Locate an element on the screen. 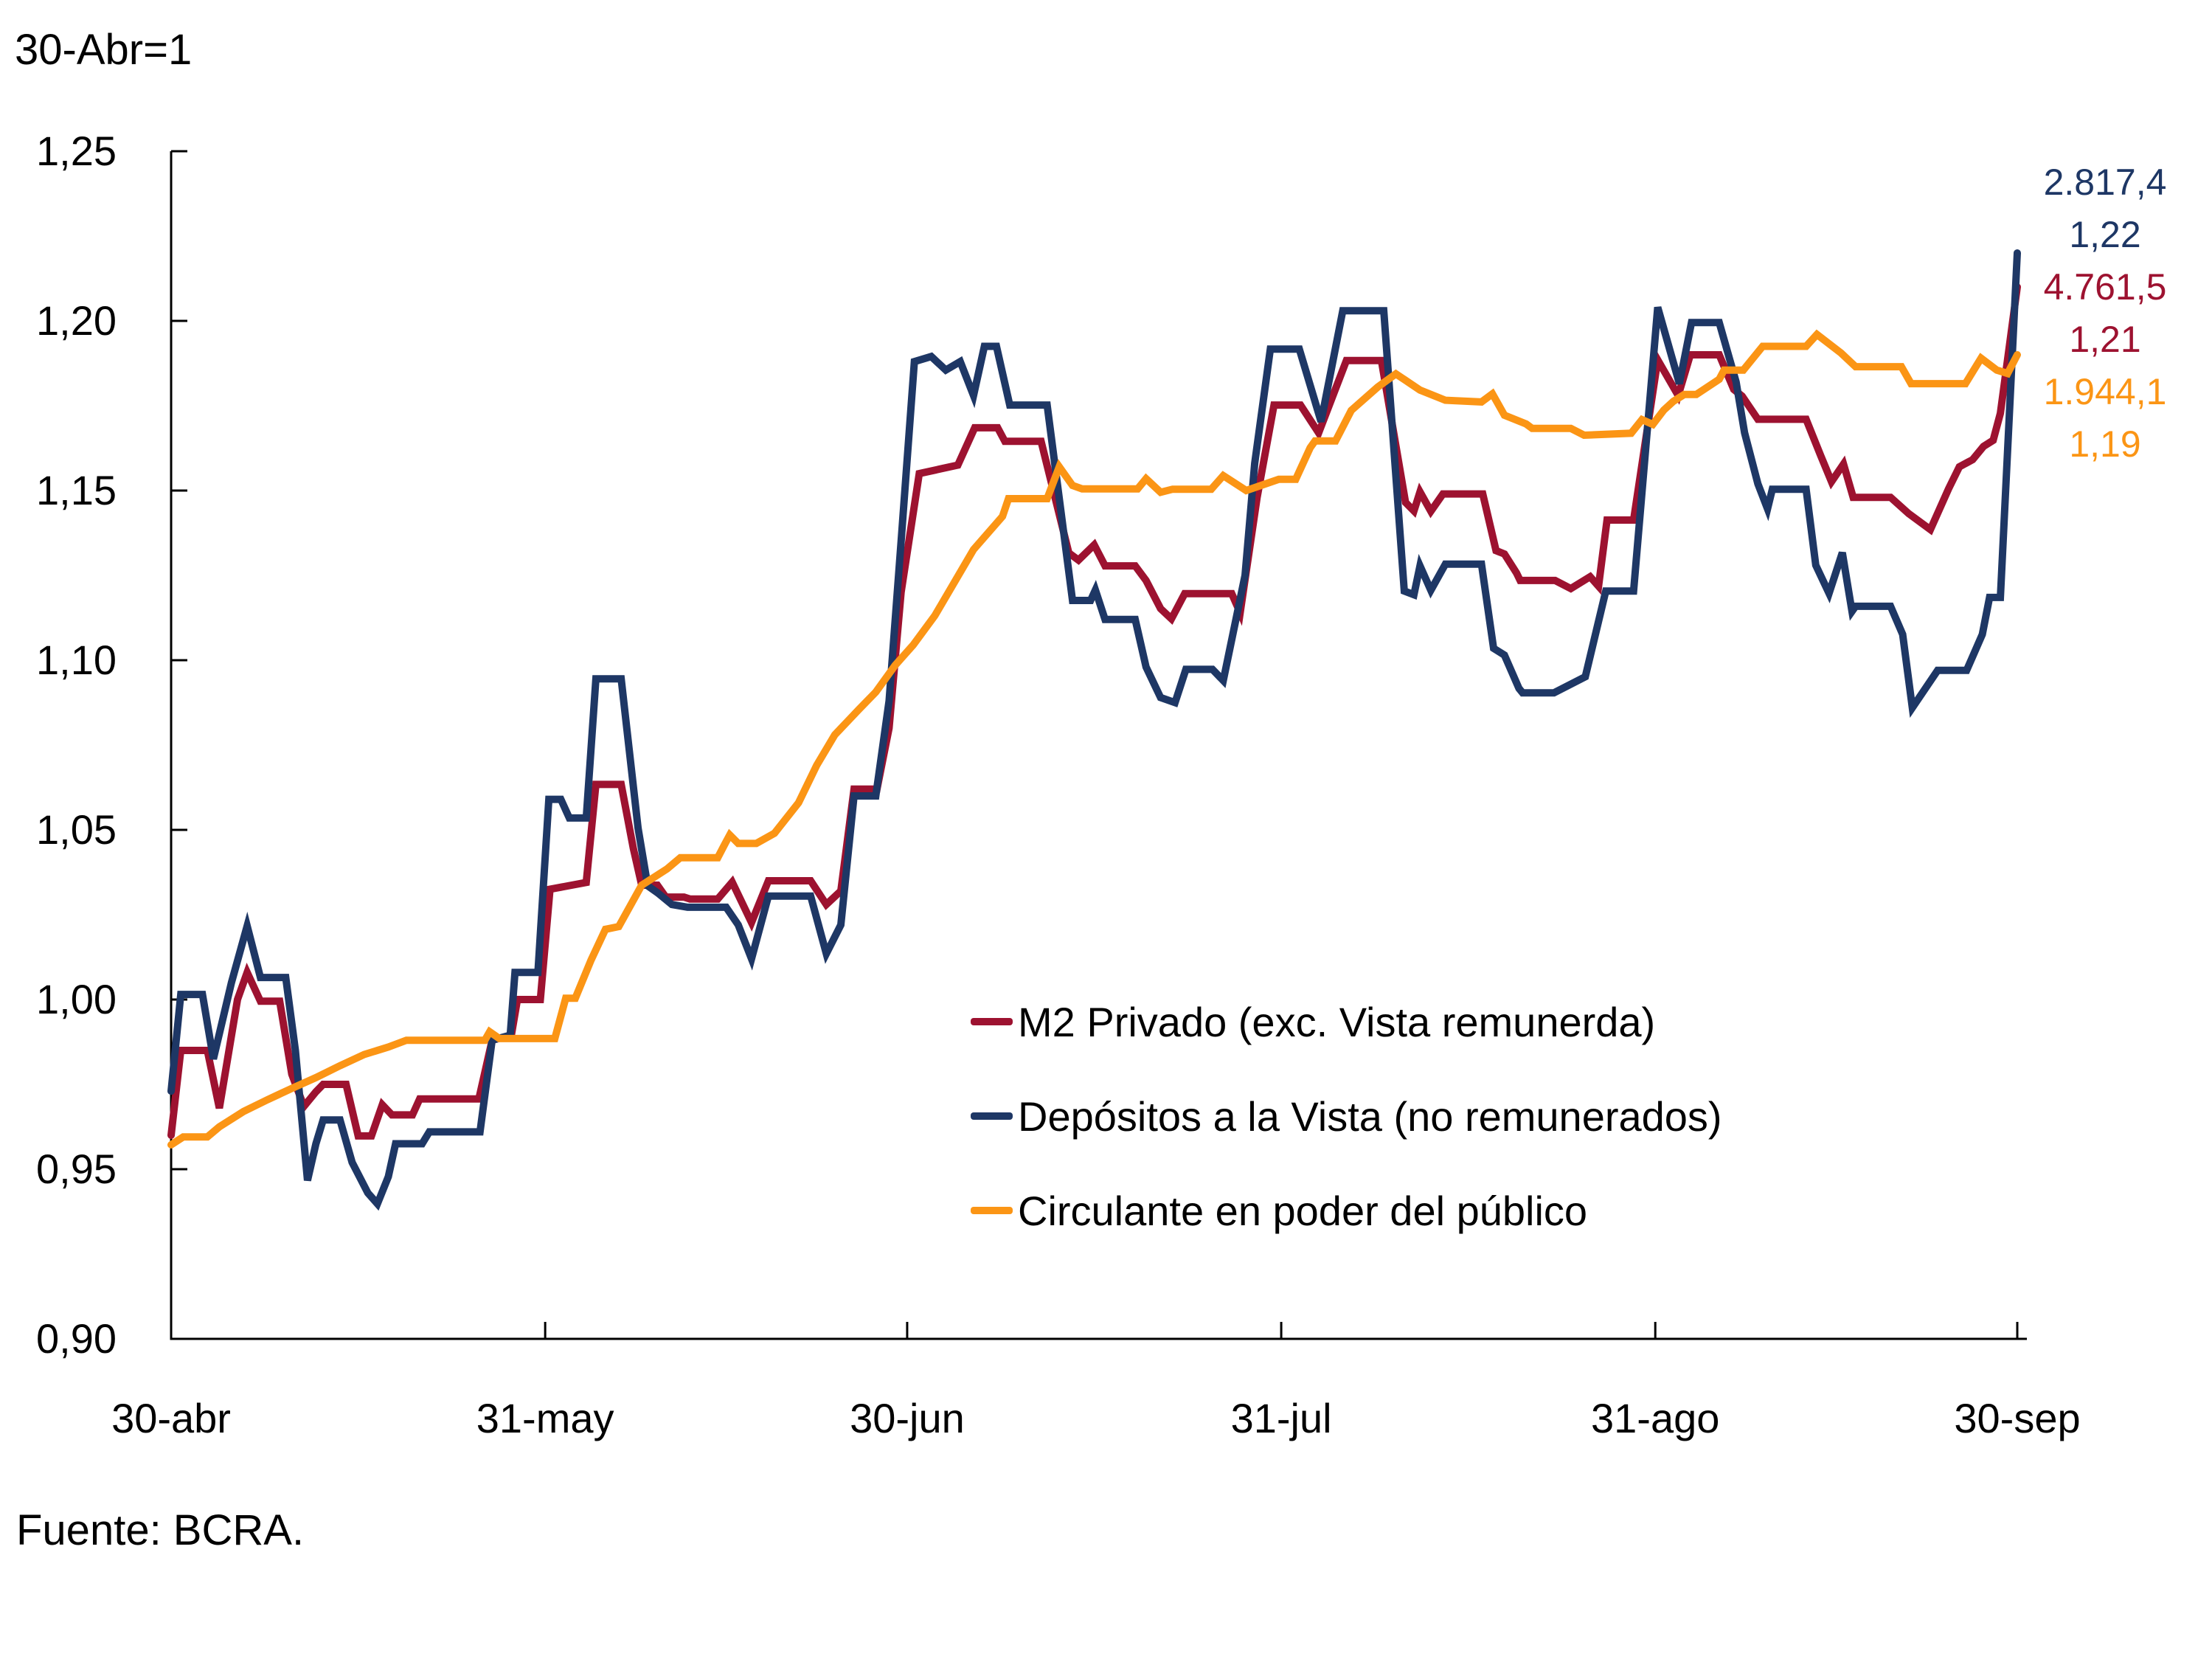 This screenshot has width=2212, height=1659. y-tick-label: 0,95 is located at coordinates (76, 1169).